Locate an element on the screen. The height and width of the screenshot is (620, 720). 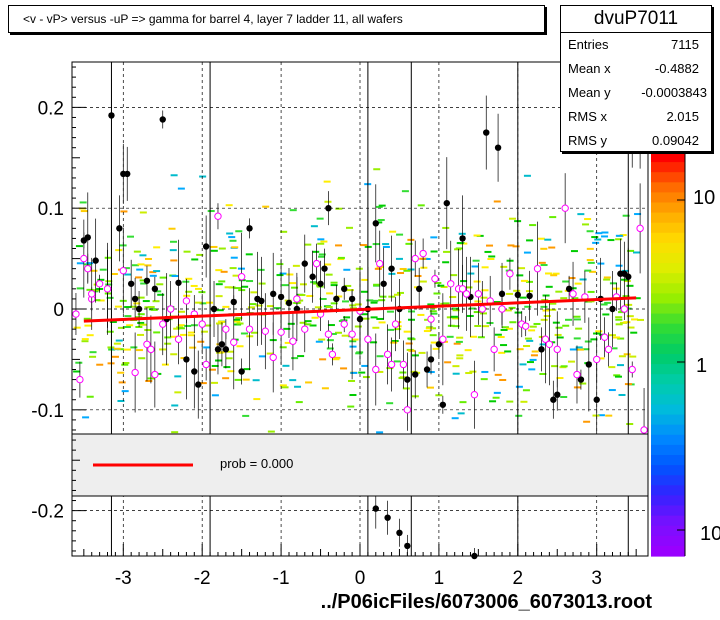
stats-value: 0.09042 is located at coordinates (675, 140).